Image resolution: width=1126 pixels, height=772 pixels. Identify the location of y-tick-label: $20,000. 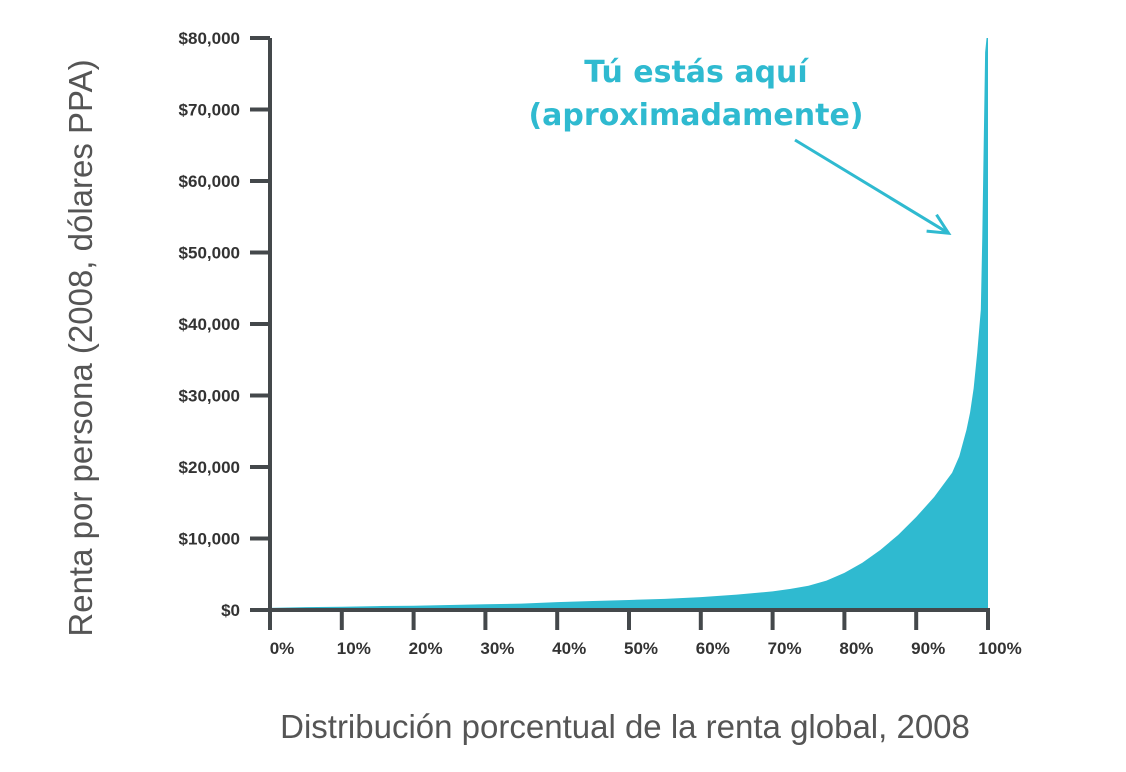
(209, 467).